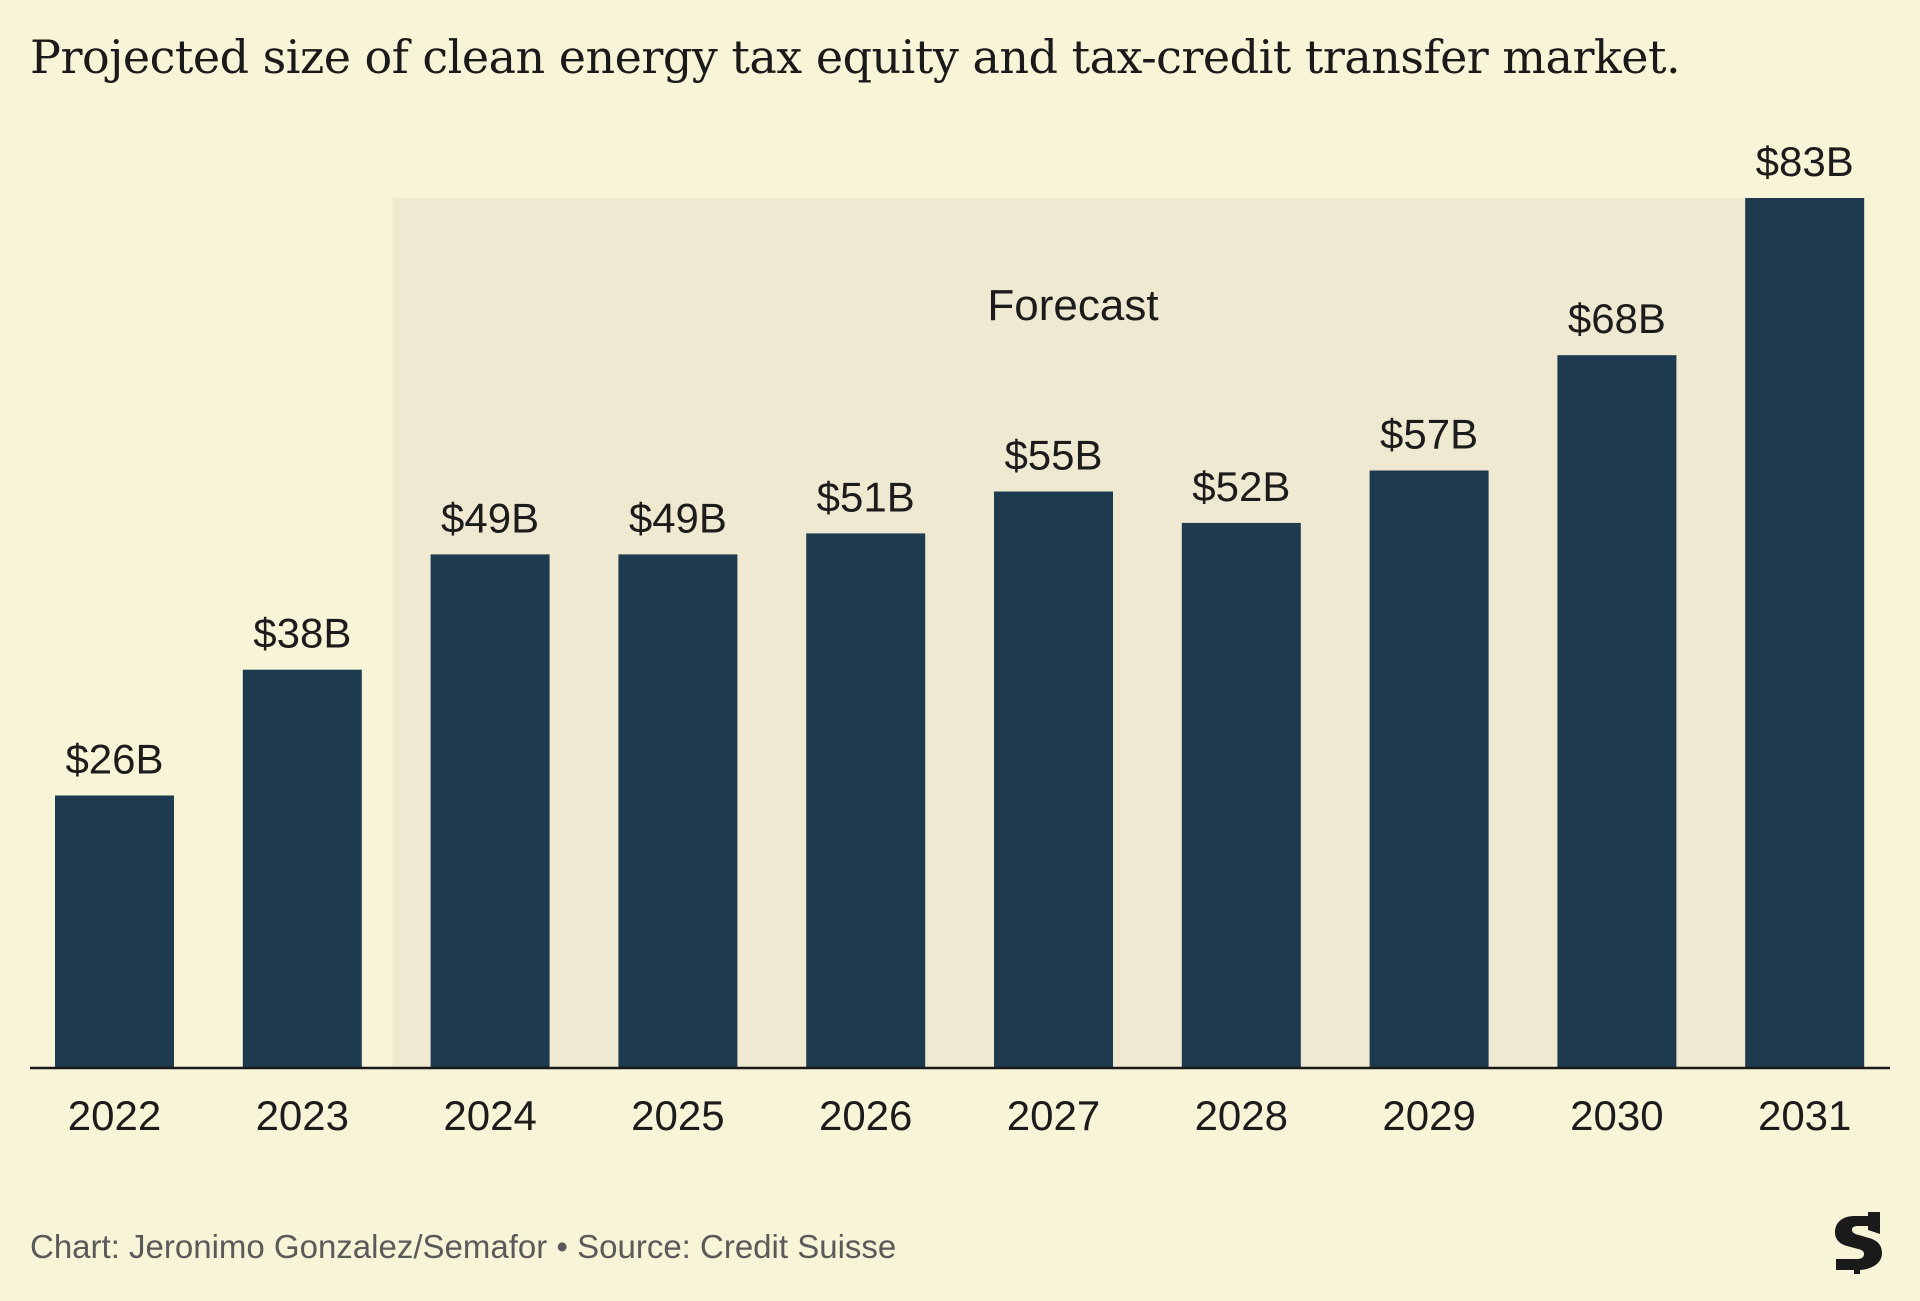 The width and height of the screenshot is (1920, 1301). Describe the element at coordinates (1053, 1115) in the screenshot. I see `x-tick-label-2027: 2027` at that location.